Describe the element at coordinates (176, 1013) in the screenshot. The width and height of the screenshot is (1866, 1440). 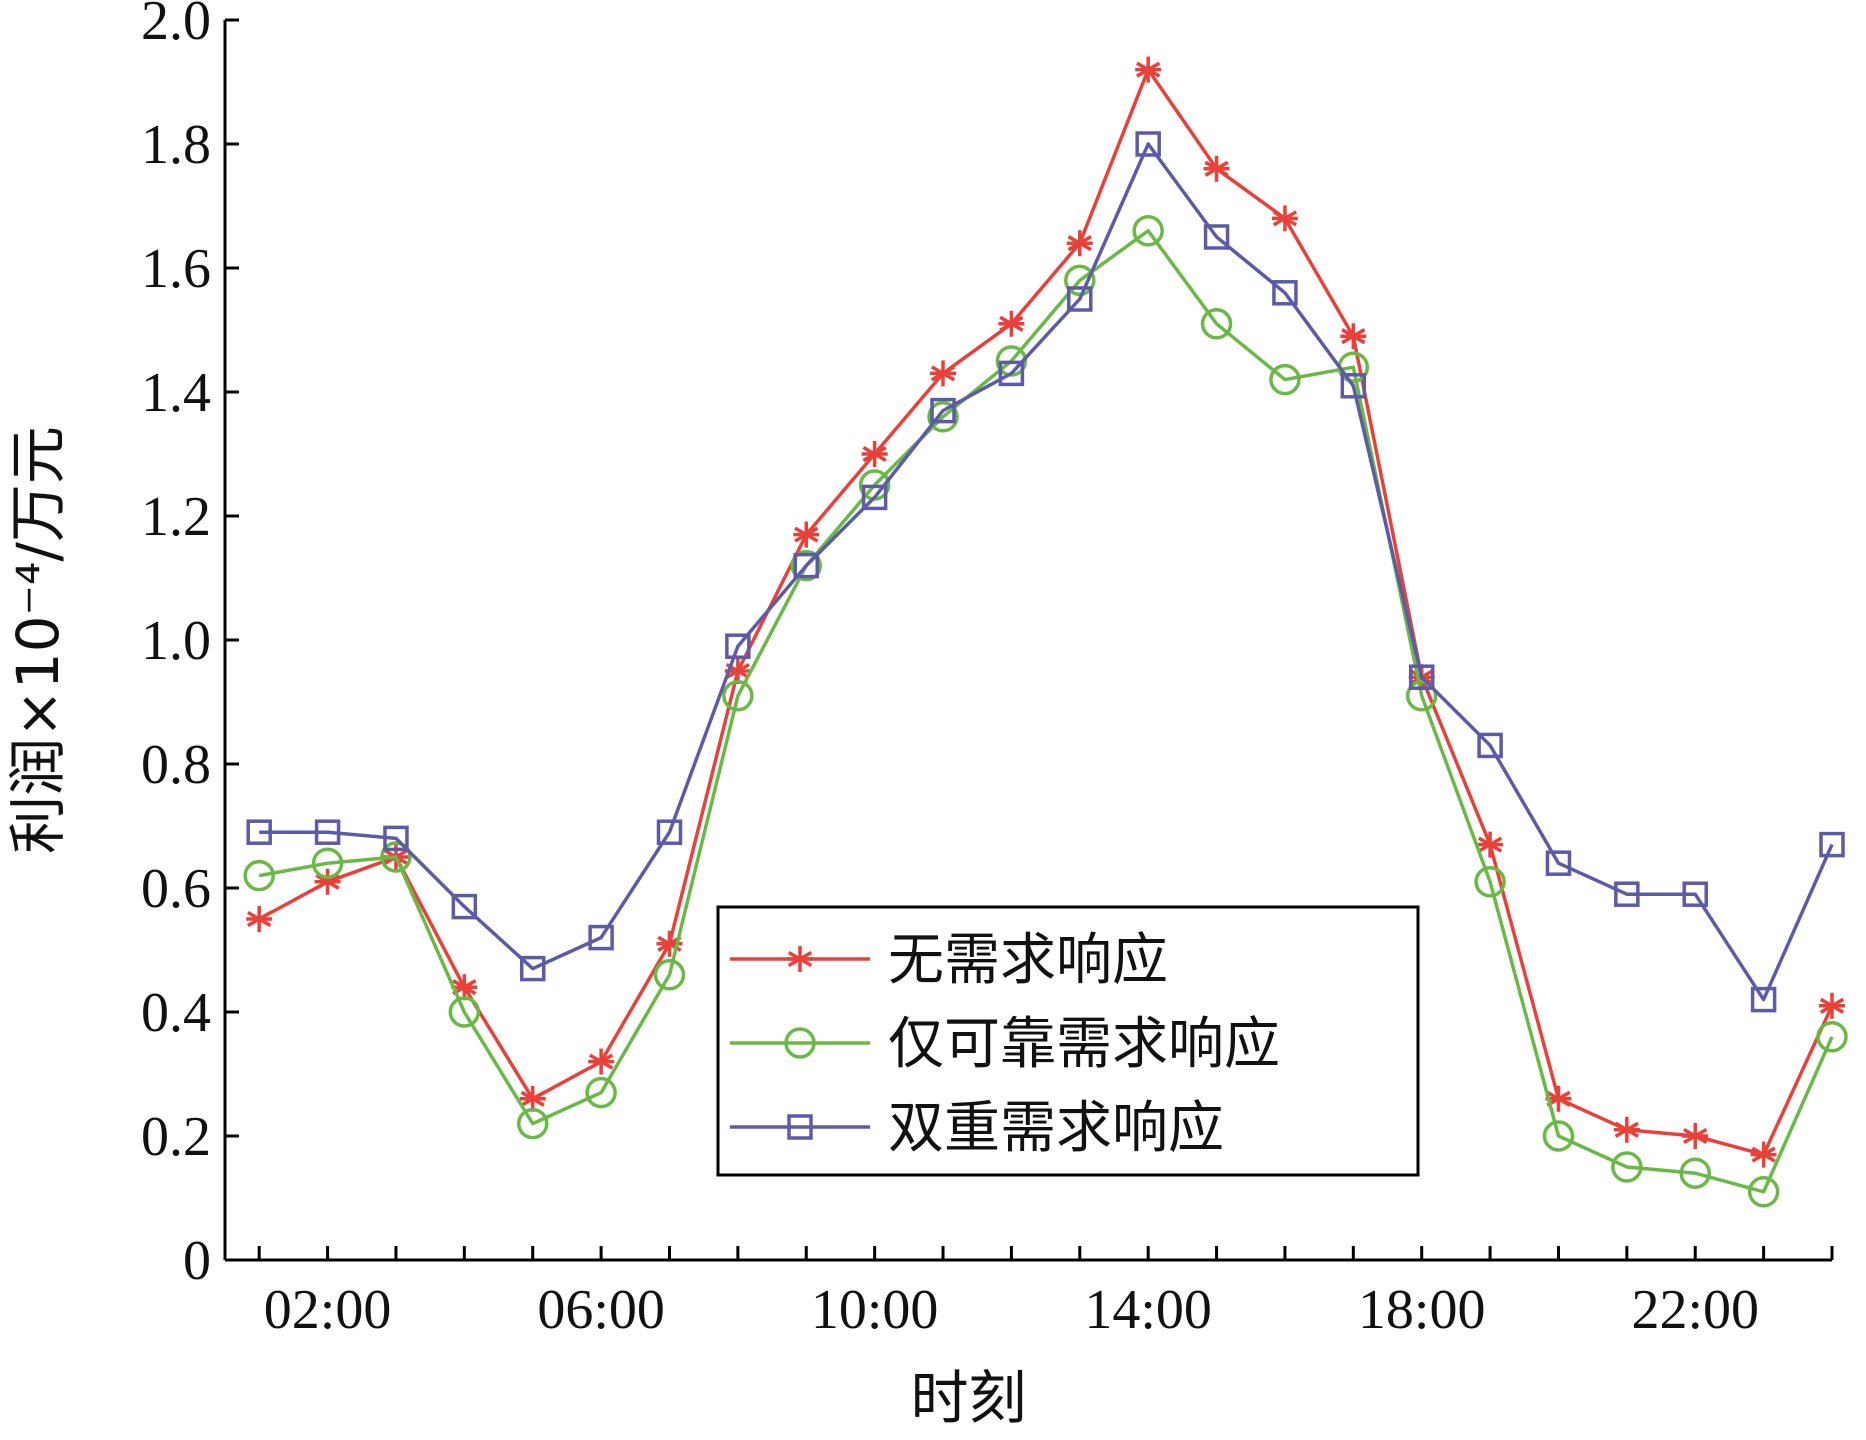
I see `y-tick-label: 0.4` at that location.